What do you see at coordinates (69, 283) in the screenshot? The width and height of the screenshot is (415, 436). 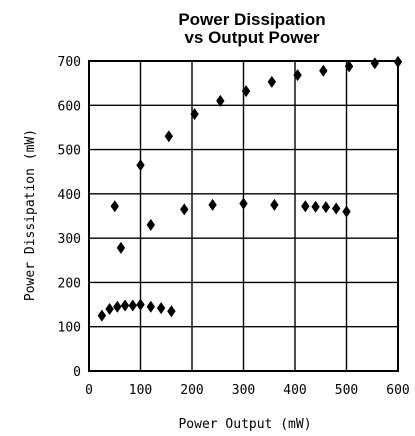 I see `y-tick-label: 200` at bounding box center [69, 283].